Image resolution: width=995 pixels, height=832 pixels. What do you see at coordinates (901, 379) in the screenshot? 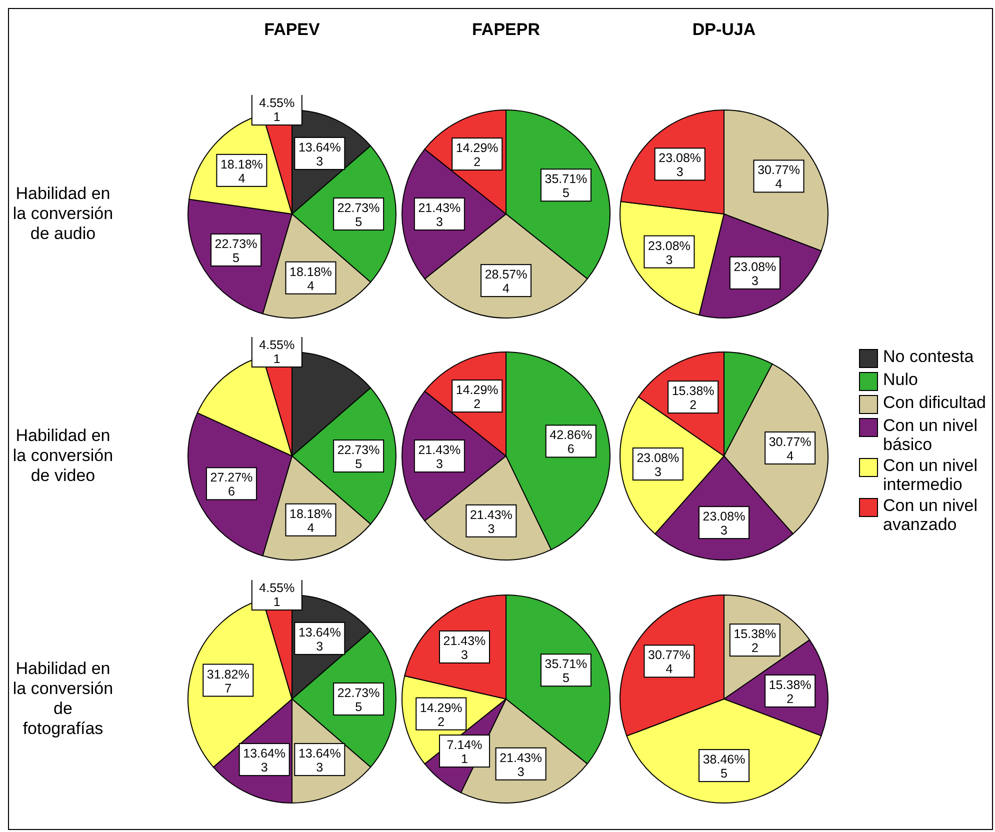
I see `legend-label: Nulo` at bounding box center [901, 379].